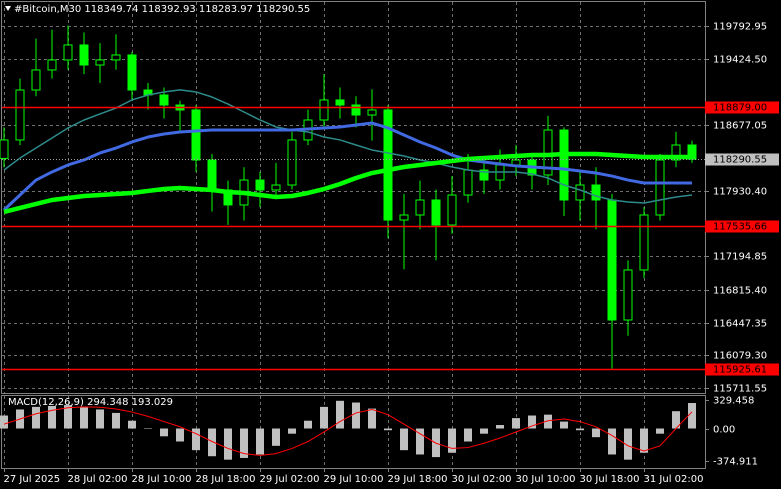  I want to click on current-price-box, so click(742, 159).